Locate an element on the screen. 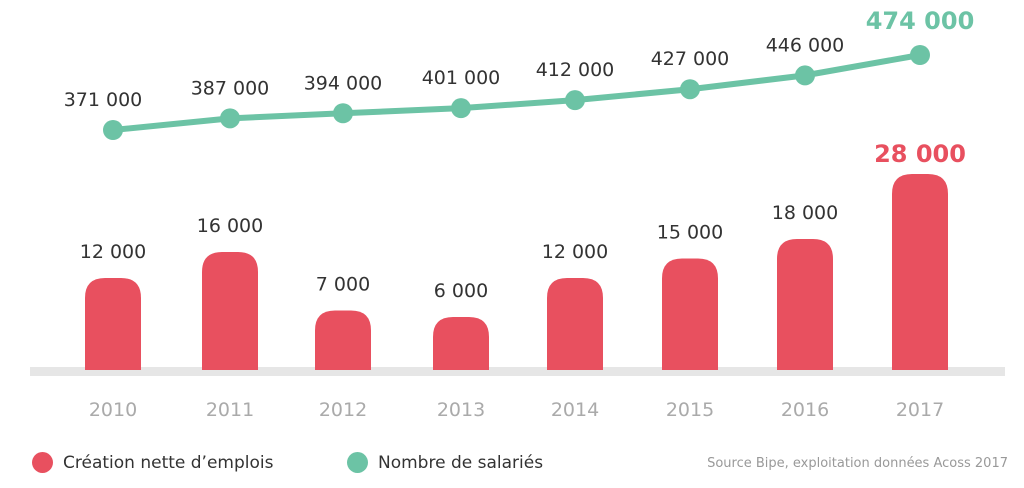  legend-dot-red-icon is located at coordinates (42, 462).